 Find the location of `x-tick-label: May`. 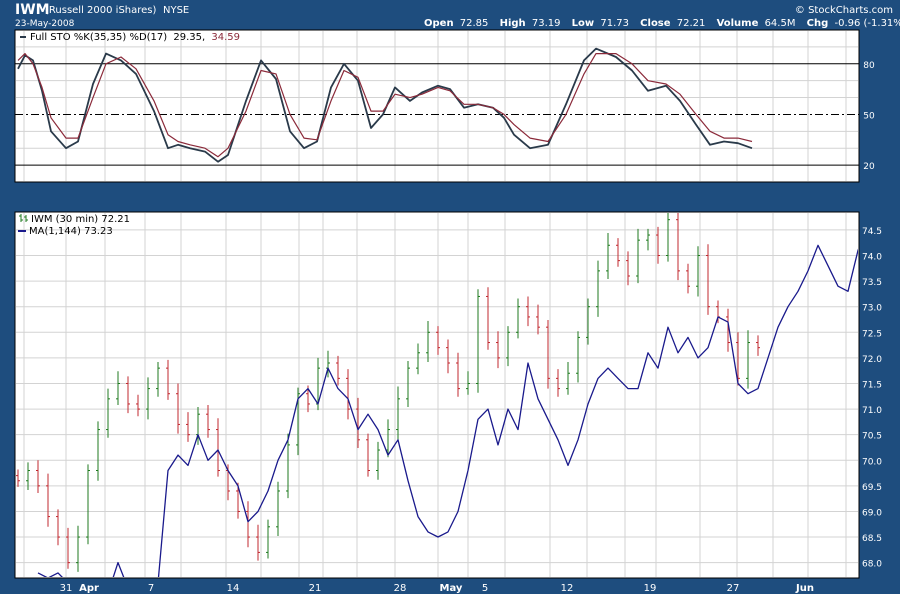

x-tick-label: May is located at coordinates (451, 588).